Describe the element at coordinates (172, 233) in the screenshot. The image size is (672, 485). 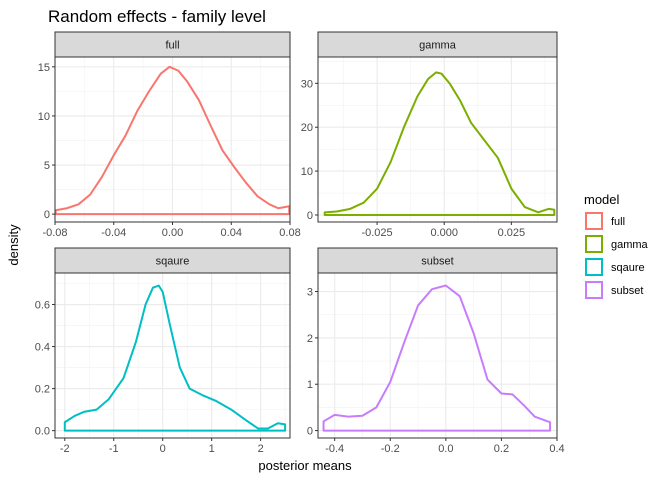
I see `x-tick-label: 0.00` at that location.